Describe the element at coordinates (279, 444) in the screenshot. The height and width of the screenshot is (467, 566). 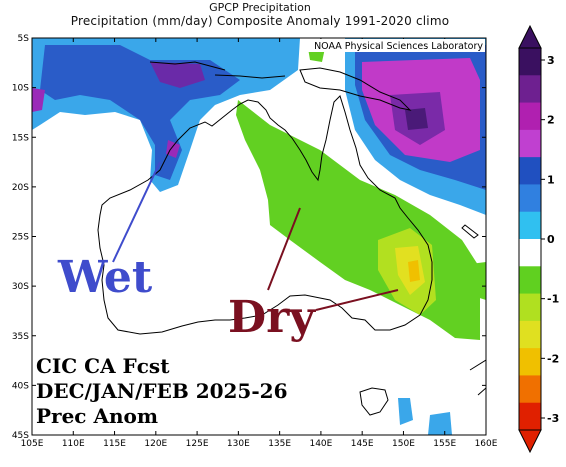
I see `lon-label: 135E` at that location.